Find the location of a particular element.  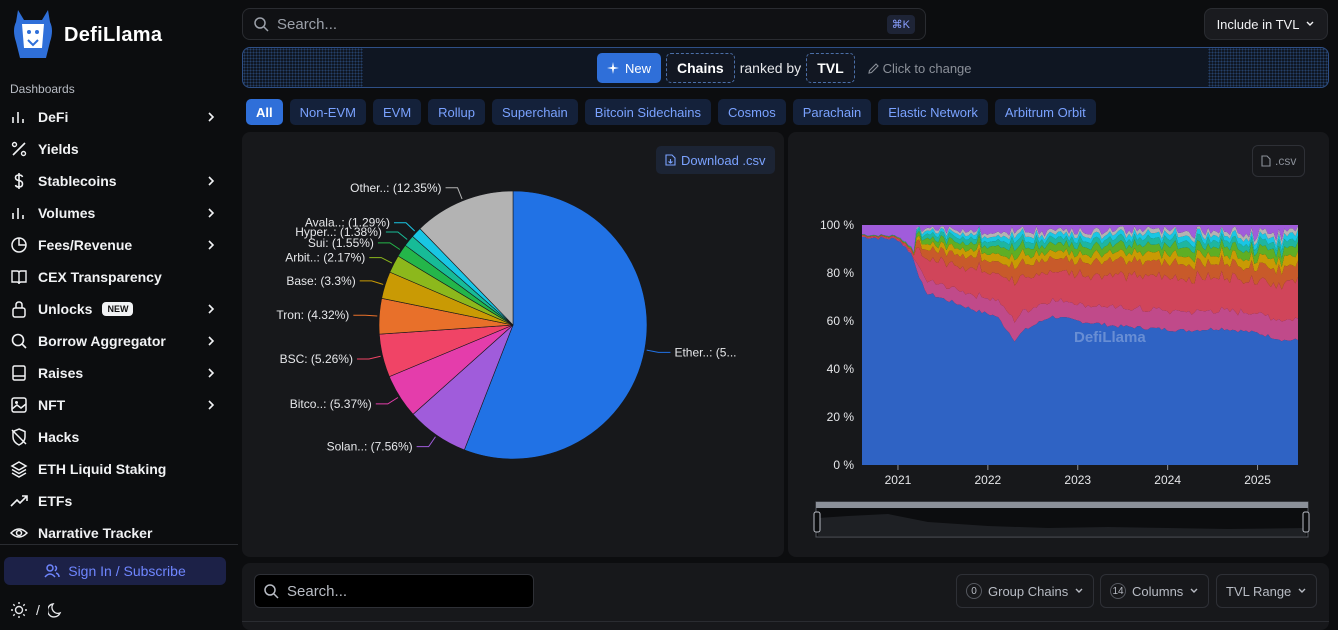

download-csv-button: Download .csv is located at coordinates (715, 160).